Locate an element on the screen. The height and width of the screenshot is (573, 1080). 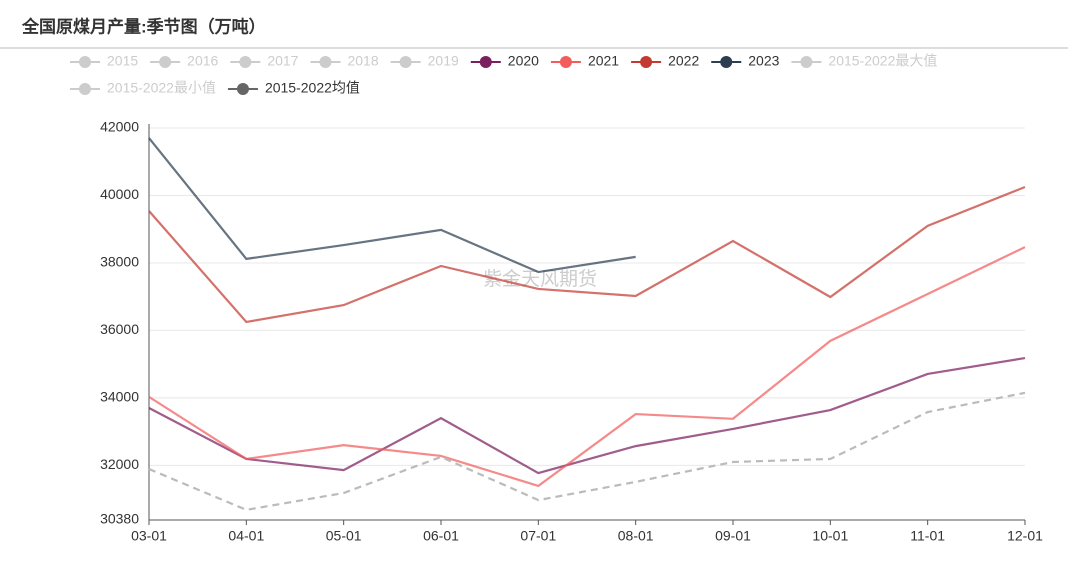
y-tick-label: 34000 is located at coordinates (119, 397).